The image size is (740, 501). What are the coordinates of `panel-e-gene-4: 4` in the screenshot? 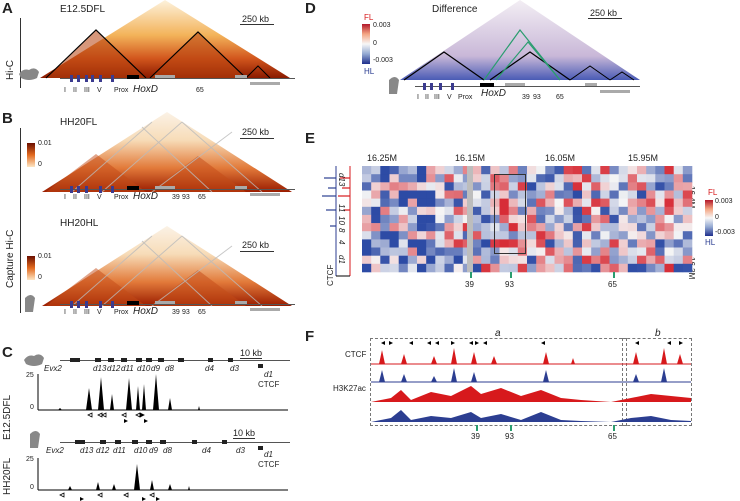 It's located at (341, 242).